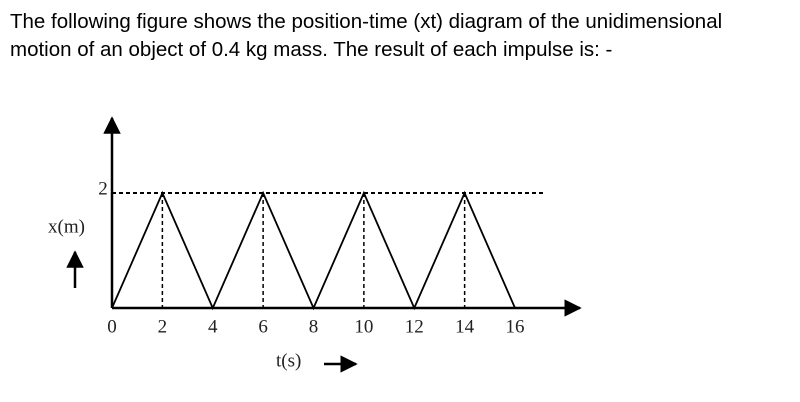  What do you see at coordinates (163, 326) in the screenshot?
I see `x-tick-label: 2` at bounding box center [163, 326].